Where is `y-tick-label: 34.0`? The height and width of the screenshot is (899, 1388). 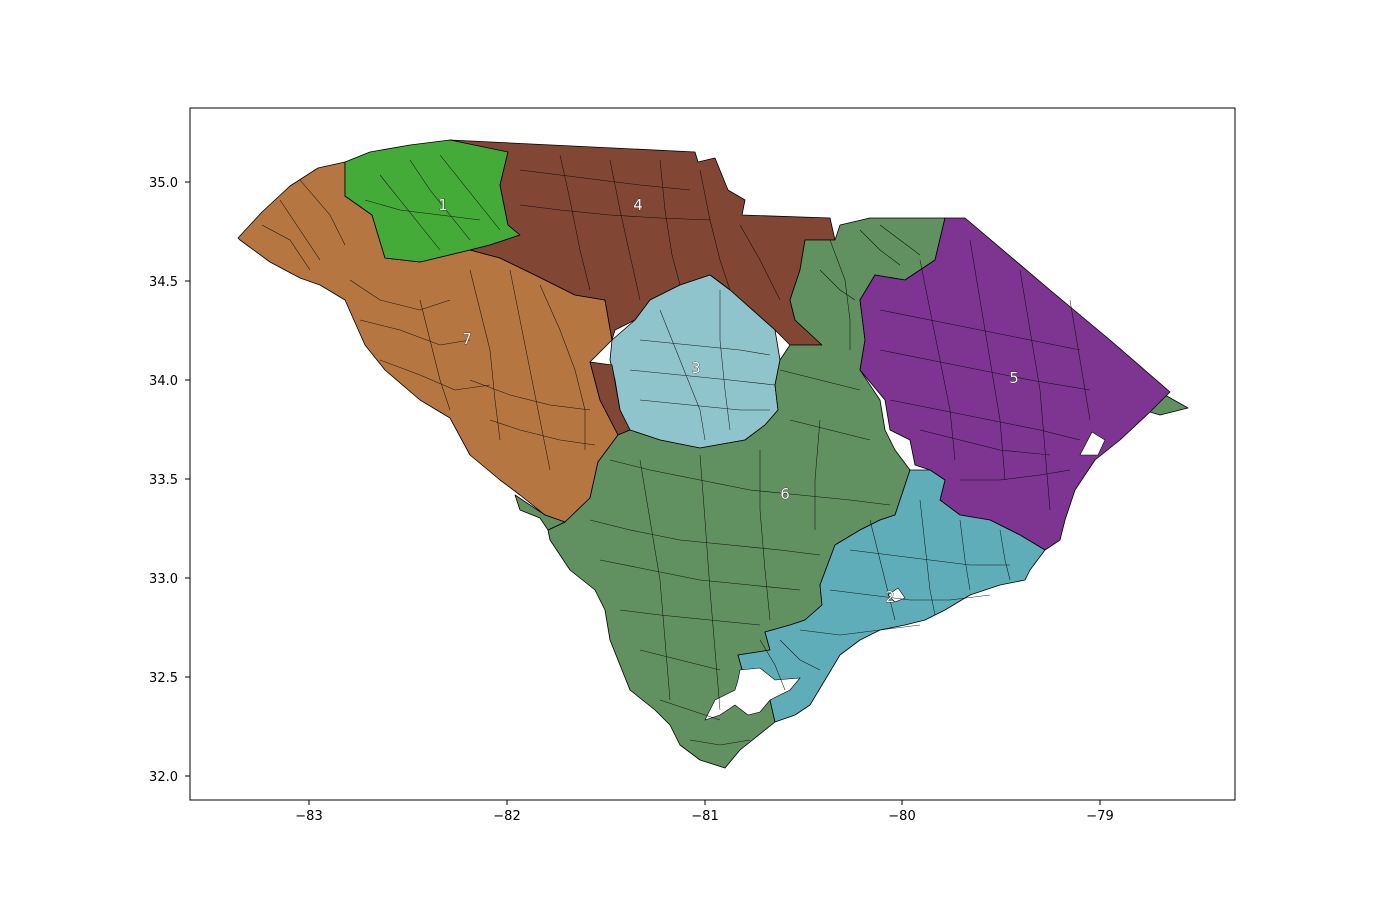
y-tick-label: 34.0 is located at coordinates (163, 381).